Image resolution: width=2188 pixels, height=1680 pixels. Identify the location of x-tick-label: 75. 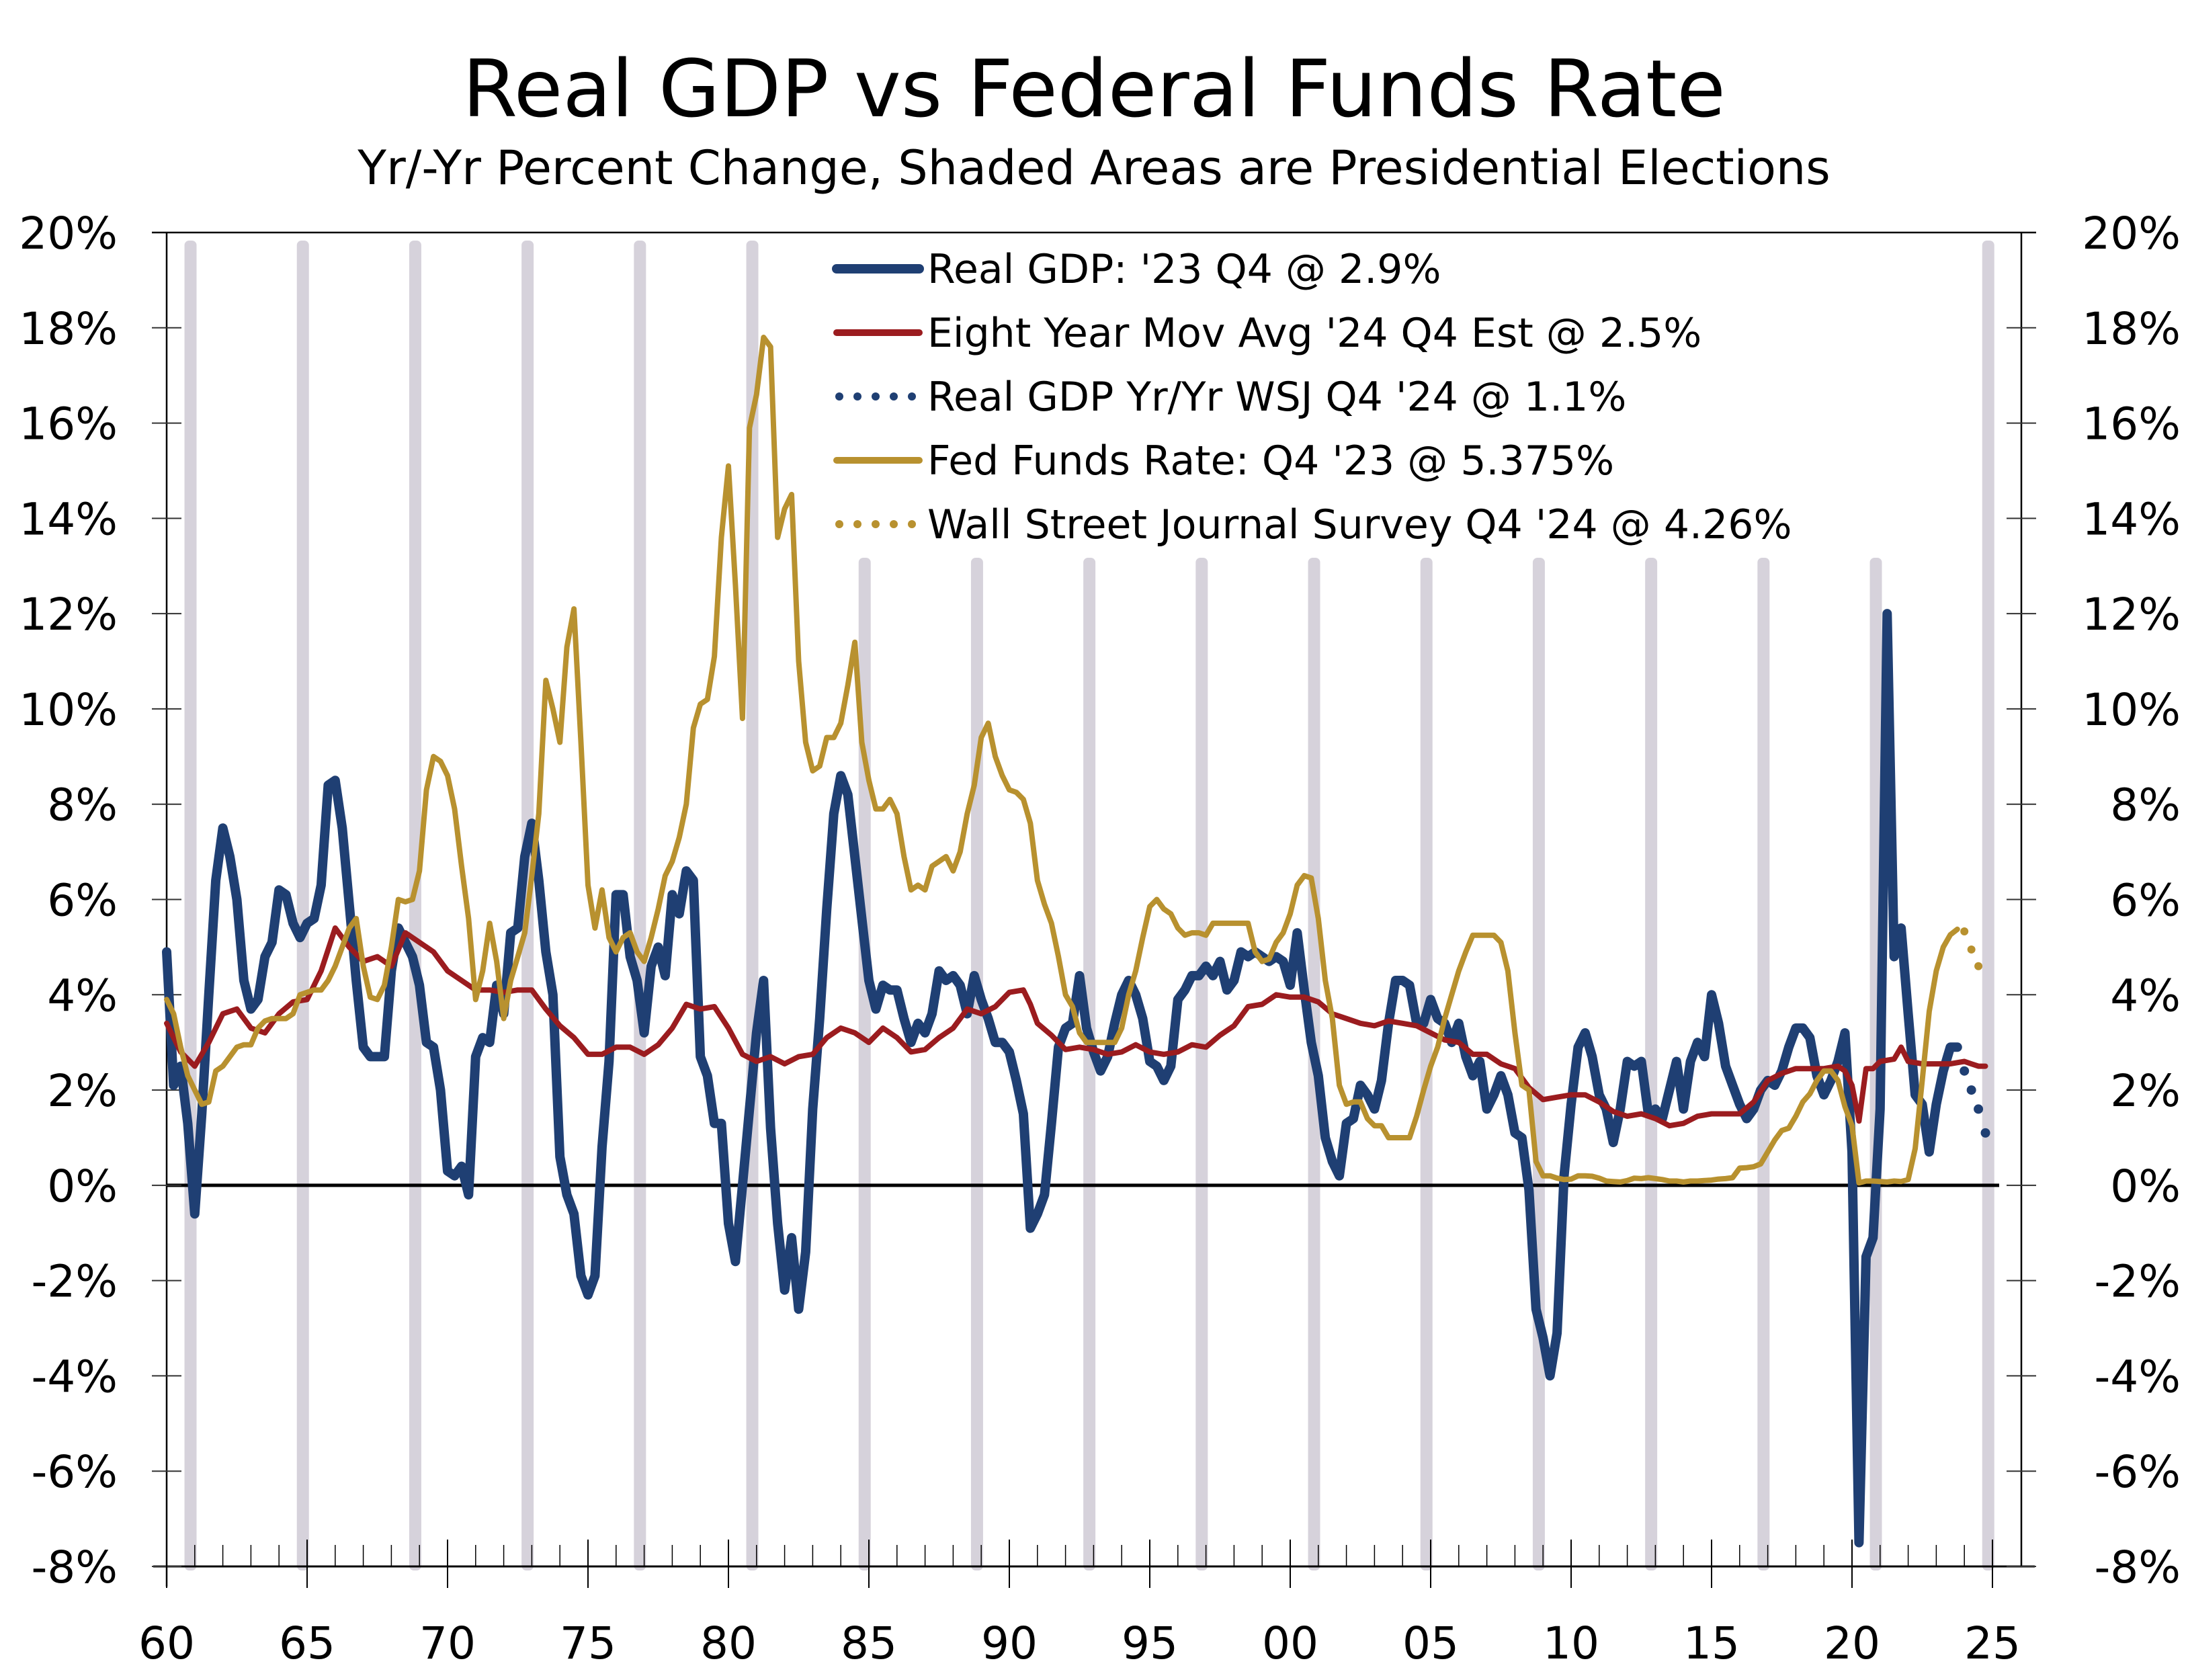
(588, 1644).